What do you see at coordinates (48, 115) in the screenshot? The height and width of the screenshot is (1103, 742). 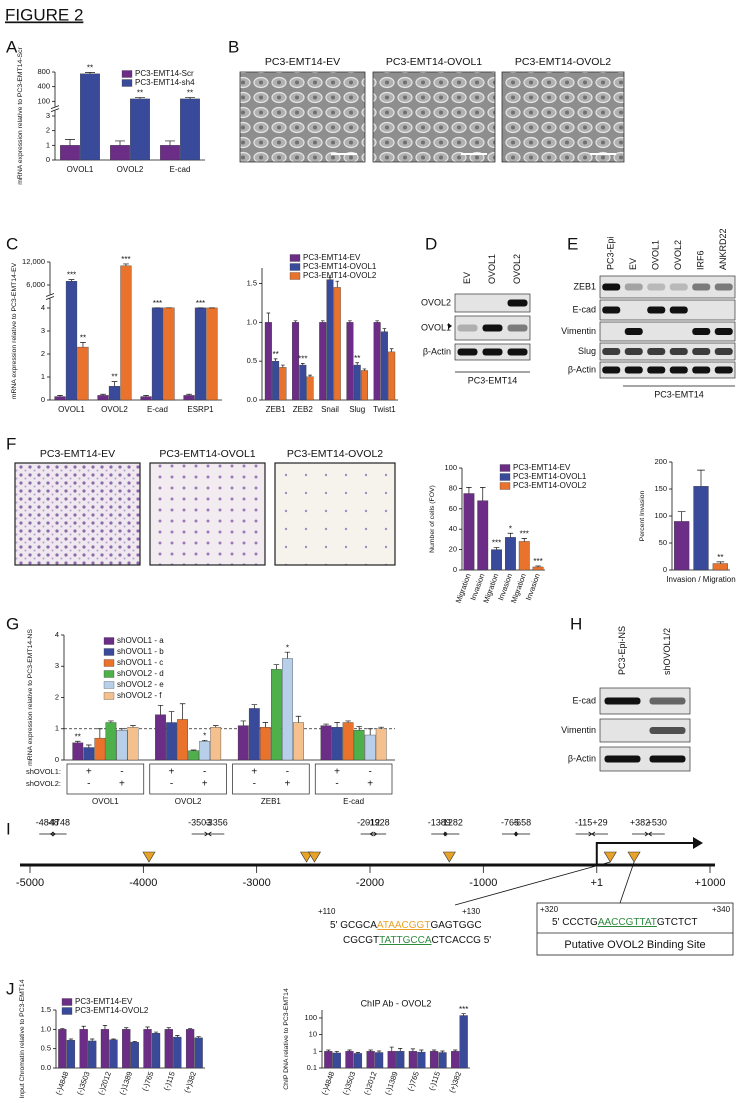 I see `y-tick-label: 3` at bounding box center [48, 115].